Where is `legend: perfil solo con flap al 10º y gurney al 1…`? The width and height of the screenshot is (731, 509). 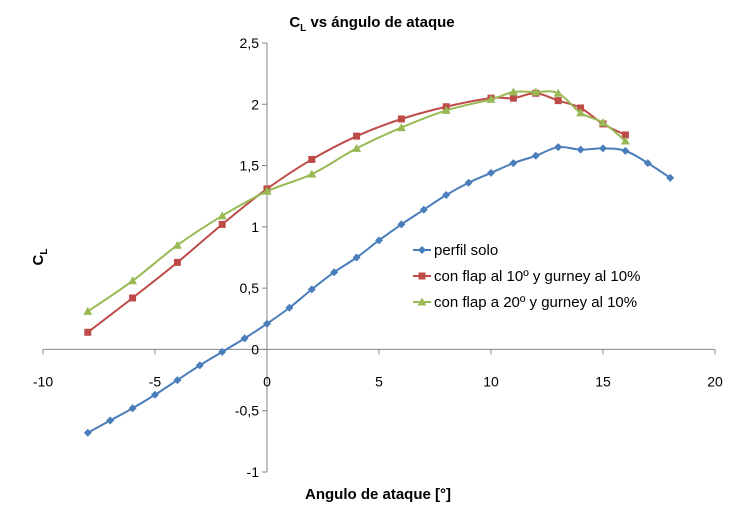 legend: perfil solo con flap al 10º y gurney al 1… is located at coordinates (526, 276).